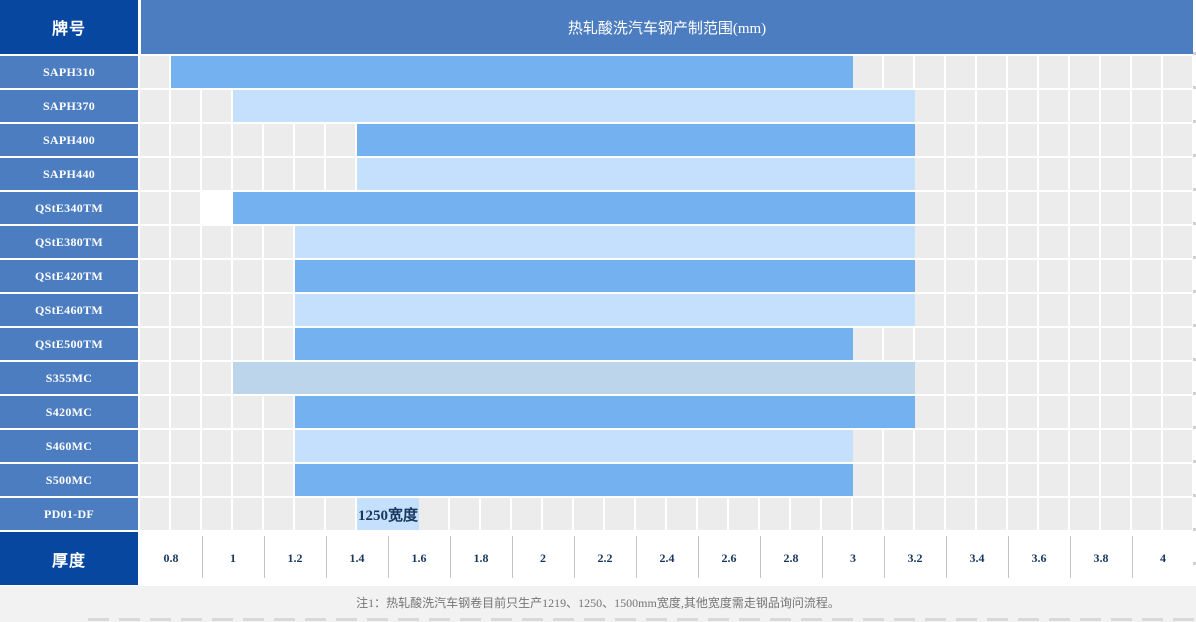 Image resolution: width=1196 pixels, height=622 pixels. I want to click on grade-row-label: S355MC, so click(69, 378).